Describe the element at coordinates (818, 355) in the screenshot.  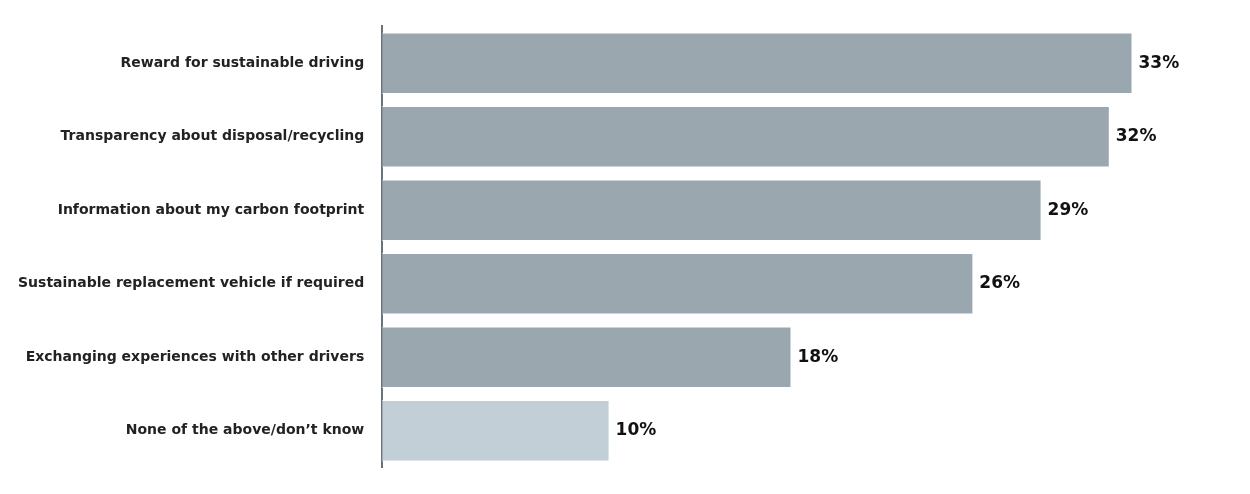
I see `data-label: 18%` at that location.